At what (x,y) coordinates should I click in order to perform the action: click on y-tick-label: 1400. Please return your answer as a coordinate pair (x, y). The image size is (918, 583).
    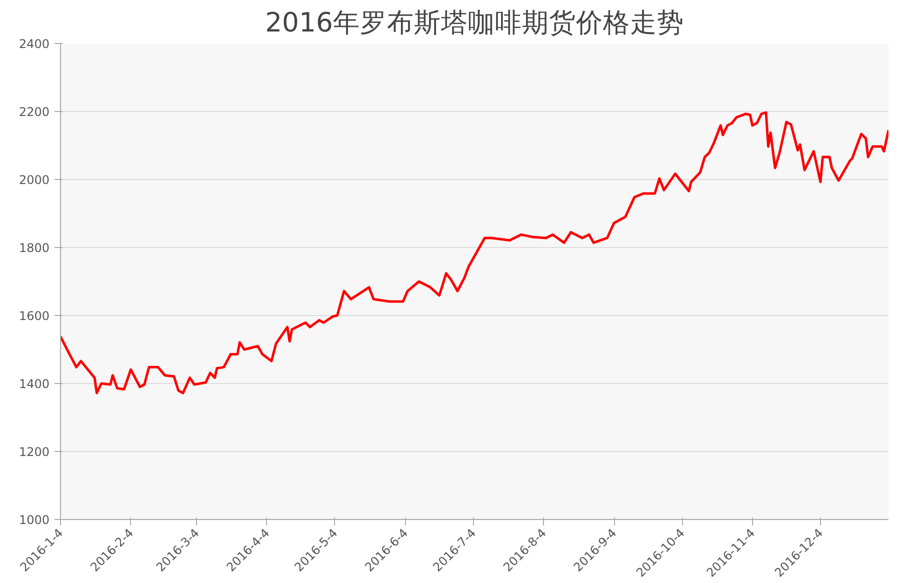
    Looking at the image, I should click on (34, 384).